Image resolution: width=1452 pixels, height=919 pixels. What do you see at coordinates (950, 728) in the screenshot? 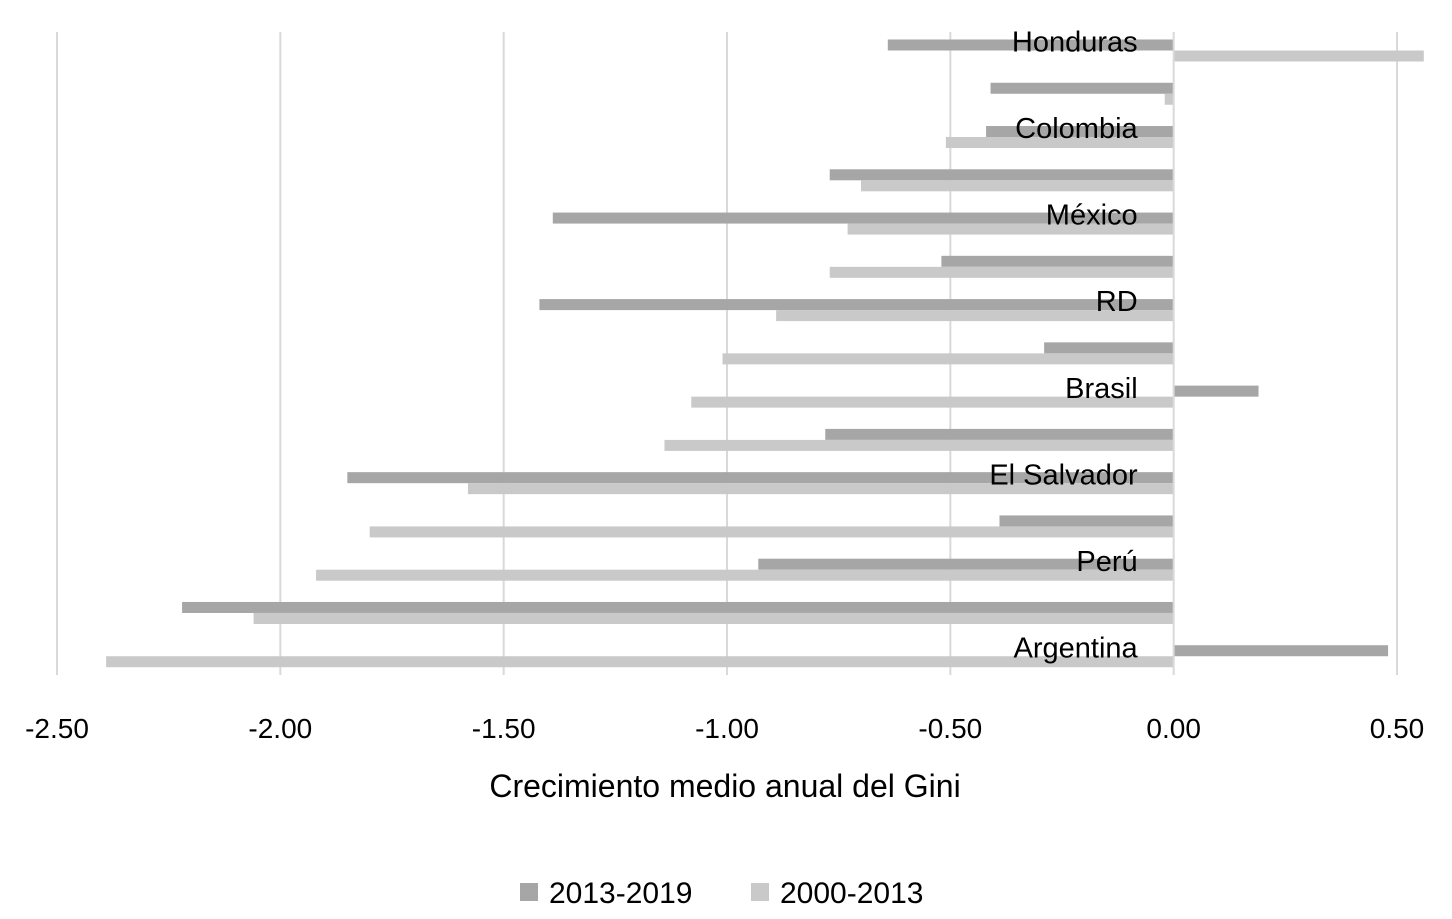
I see `x-tick-label: -0.50` at bounding box center [950, 728].